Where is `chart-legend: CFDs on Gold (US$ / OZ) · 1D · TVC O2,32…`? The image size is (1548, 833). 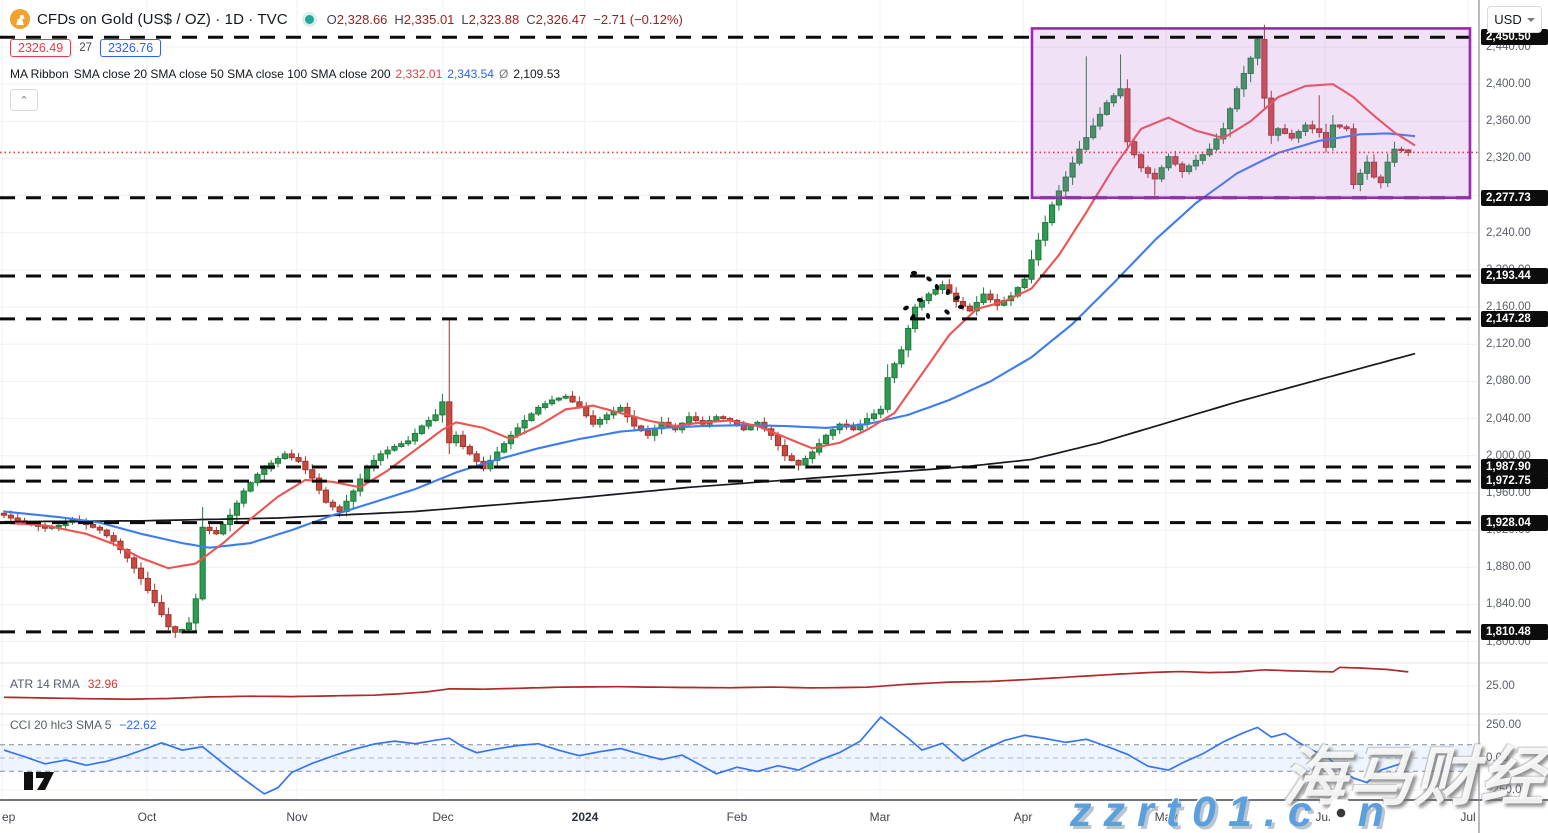 chart-legend: CFDs on Gold (US$ / OZ) · 1D · TVC O2,32… is located at coordinates (346, 59).